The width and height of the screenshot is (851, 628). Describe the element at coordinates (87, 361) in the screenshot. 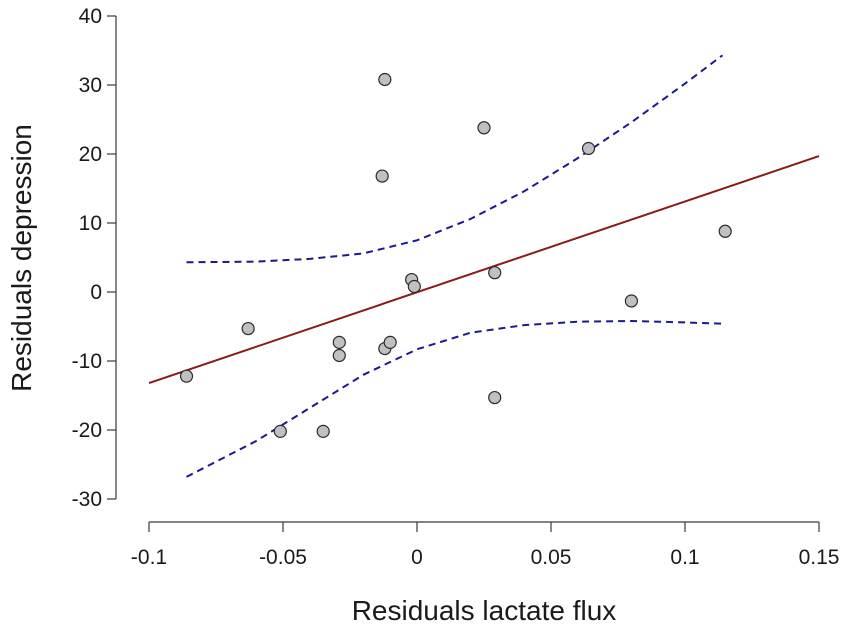

I see `y-tick-label: -10` at that location.